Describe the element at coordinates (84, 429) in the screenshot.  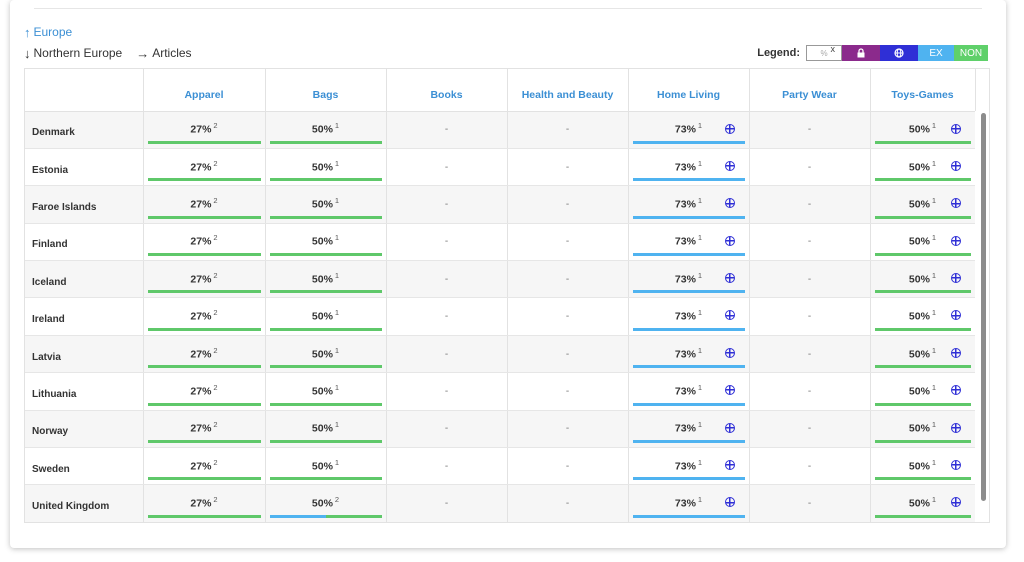
I see `row-country: Norway` at that location.